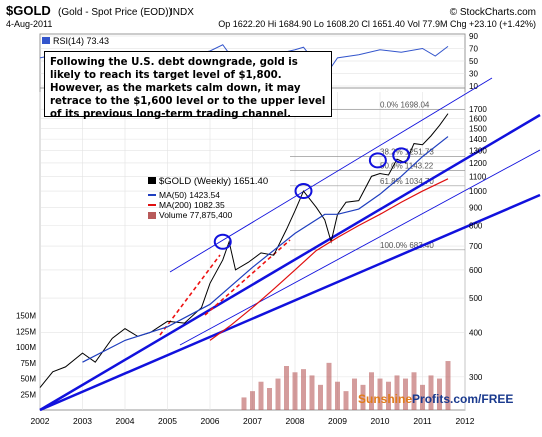 This screenshot has height=437, width=542. I want to click on rsi-tick-label: 90, so click(473, 36).